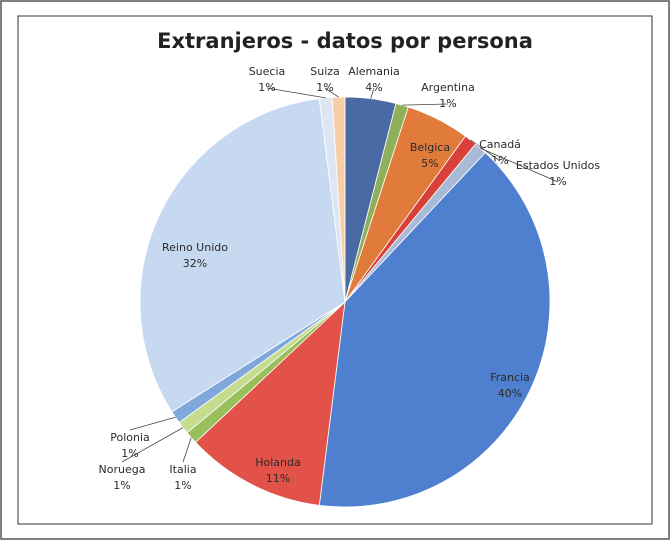 The width and height of the screenshot is (670, 540). Describe the element at coordinates (558, 165) in the screenshot. I see `slice-label: Estados Unidos` at that location.